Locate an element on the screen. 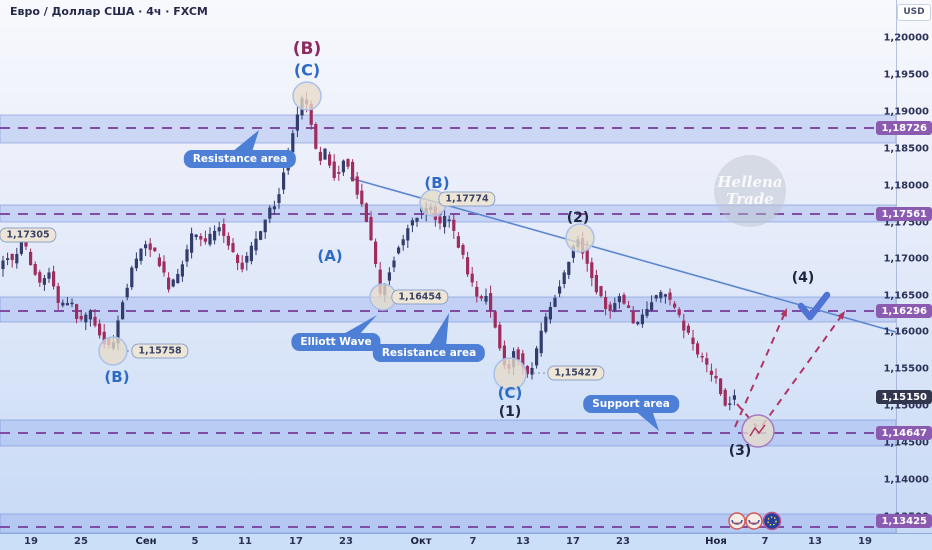  time-axis-label: 5 is located at coordinates (195, 541).